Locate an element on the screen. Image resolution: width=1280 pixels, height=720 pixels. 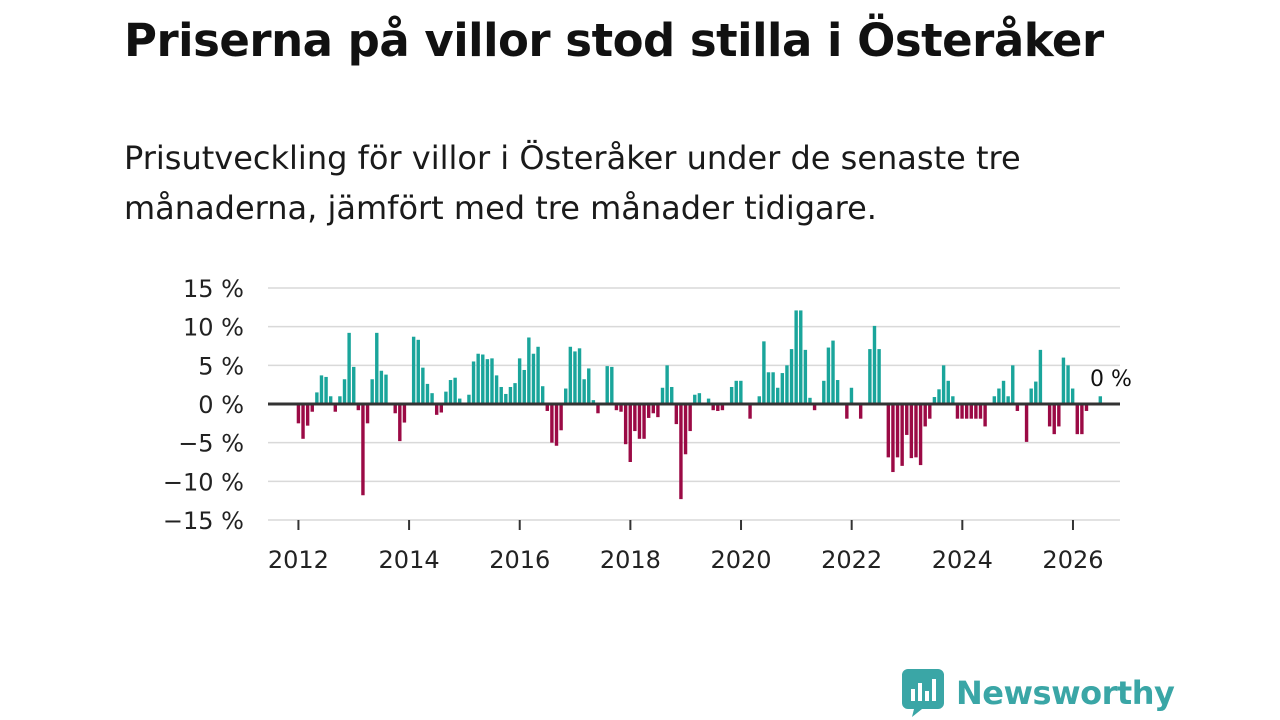
y-tick-label: −5 % is located at coordinates (211, 444).